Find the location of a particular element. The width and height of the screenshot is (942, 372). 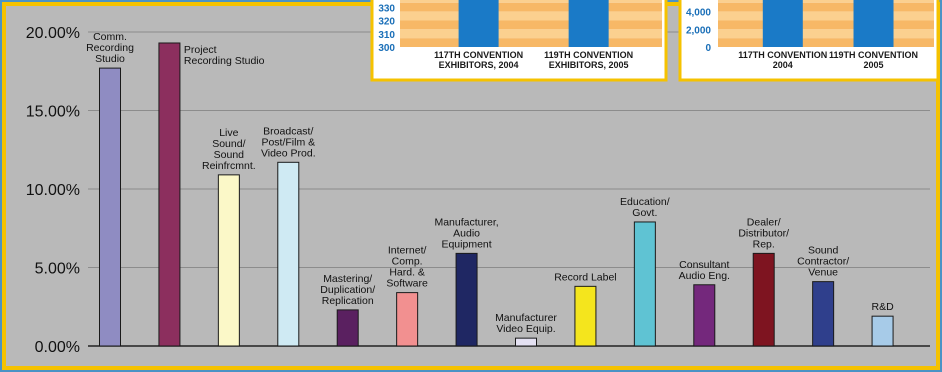

inset-category-label: 117TH CONVENTION EXHIBITORS, 2004 is located at coordinates (478, 60).